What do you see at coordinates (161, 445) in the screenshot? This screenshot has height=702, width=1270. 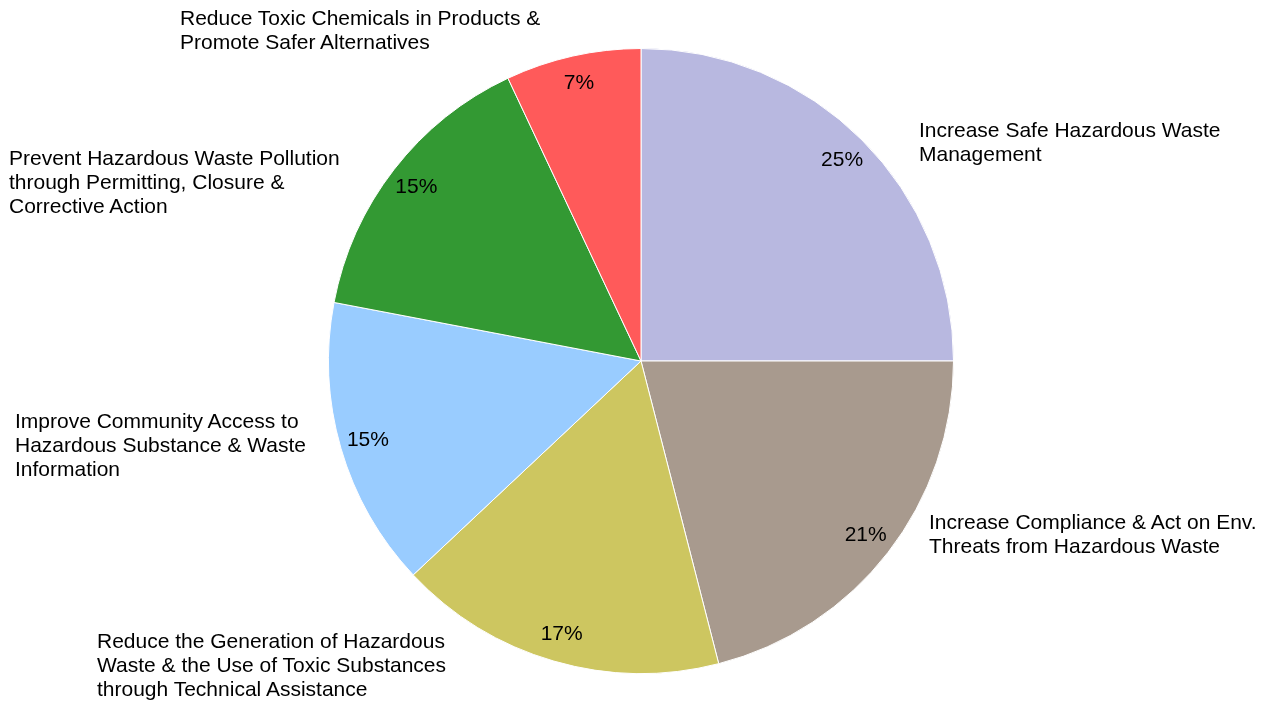 I see `slice-label: Improve Community Access to Hazardous Substance & Waste Information` at bounding box center [161, 445].